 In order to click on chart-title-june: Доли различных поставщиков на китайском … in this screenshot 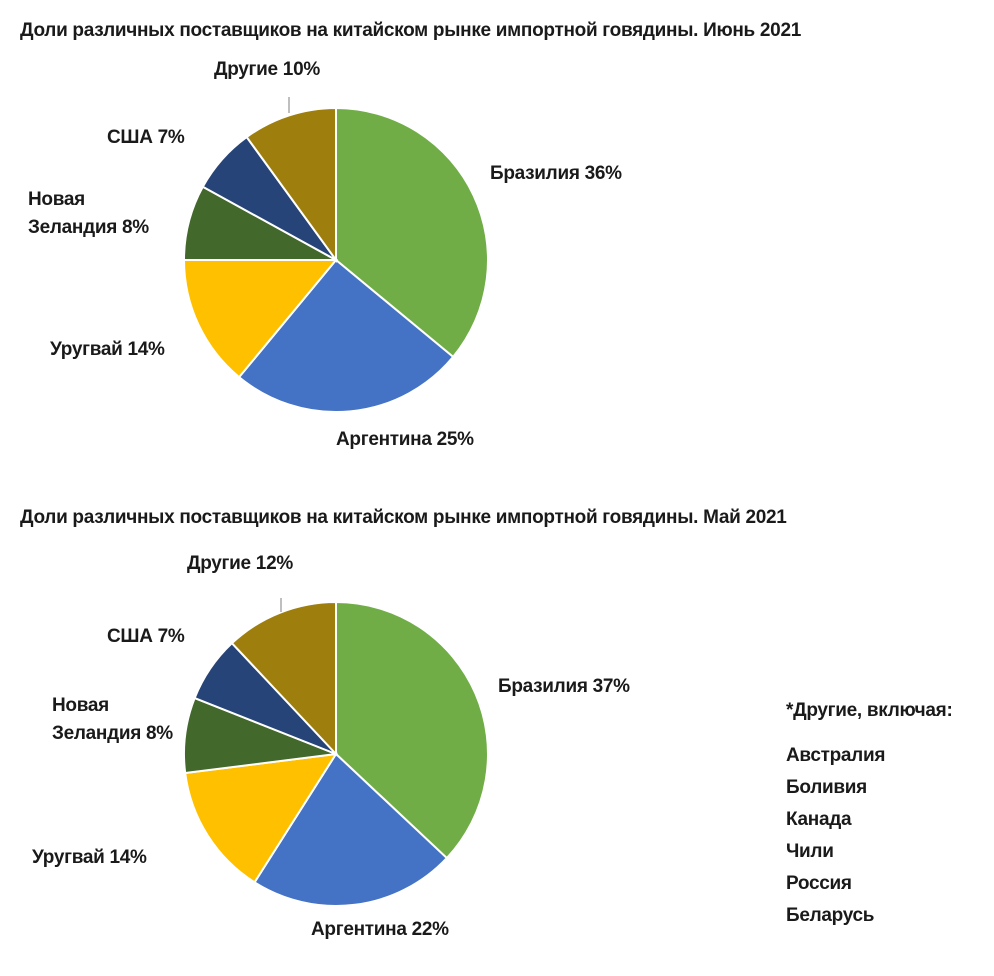, I will do `click(410, 30)`.